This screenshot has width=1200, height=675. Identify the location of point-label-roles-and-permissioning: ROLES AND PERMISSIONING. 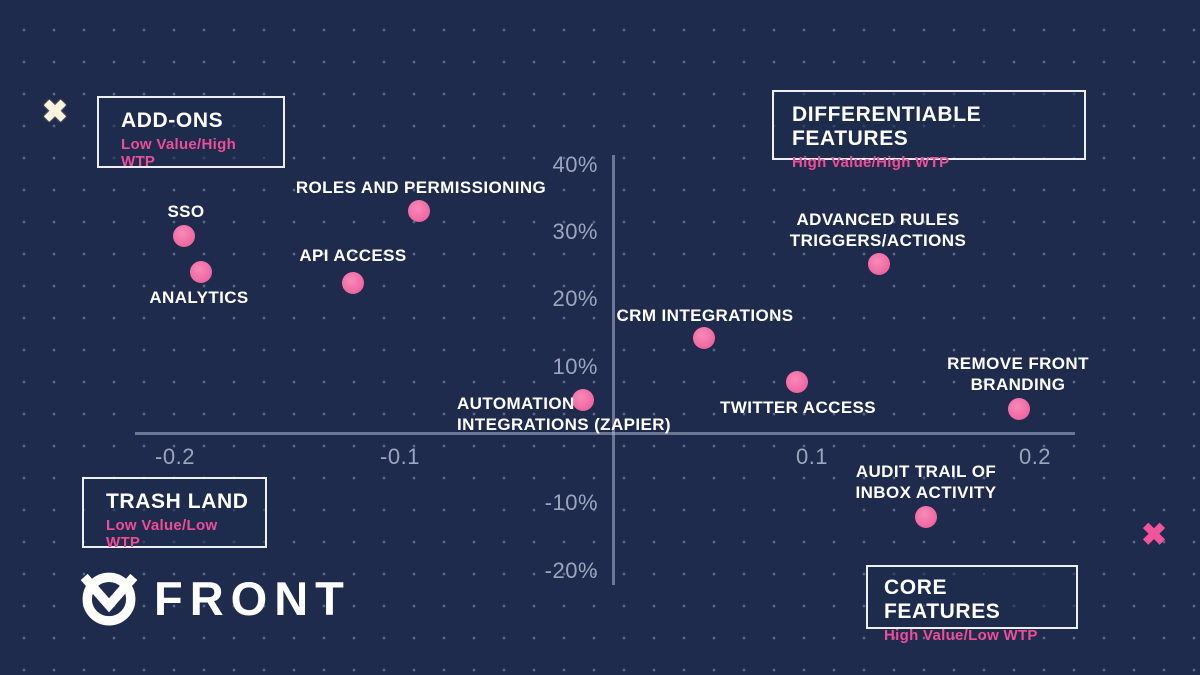
(421, 187).